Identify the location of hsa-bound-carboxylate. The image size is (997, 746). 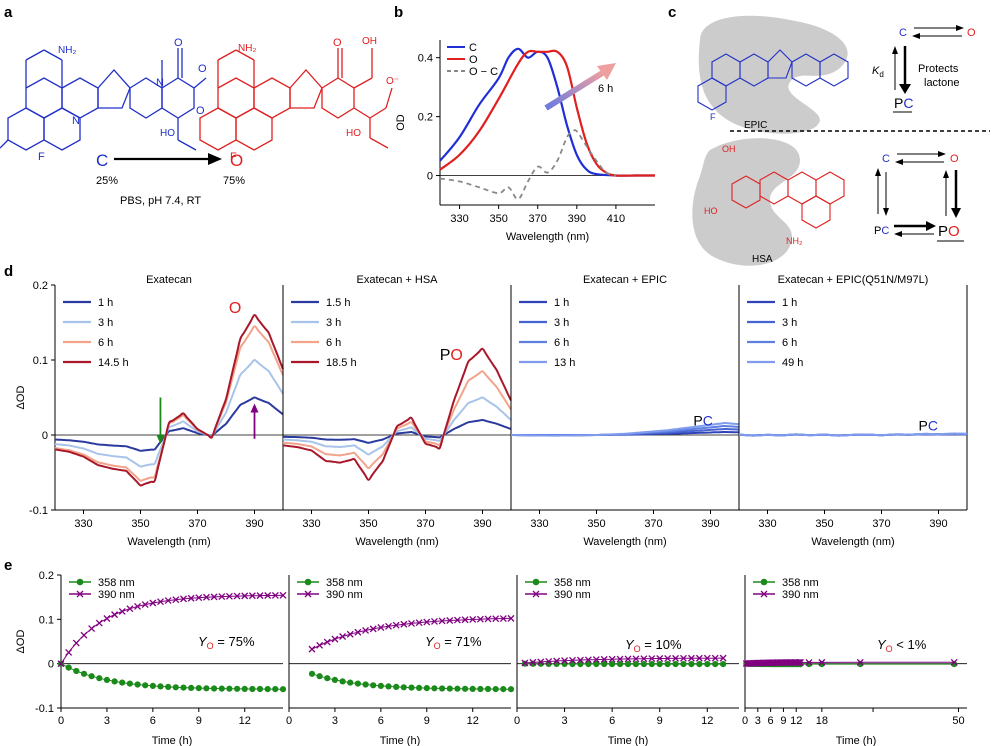
(788, 200).